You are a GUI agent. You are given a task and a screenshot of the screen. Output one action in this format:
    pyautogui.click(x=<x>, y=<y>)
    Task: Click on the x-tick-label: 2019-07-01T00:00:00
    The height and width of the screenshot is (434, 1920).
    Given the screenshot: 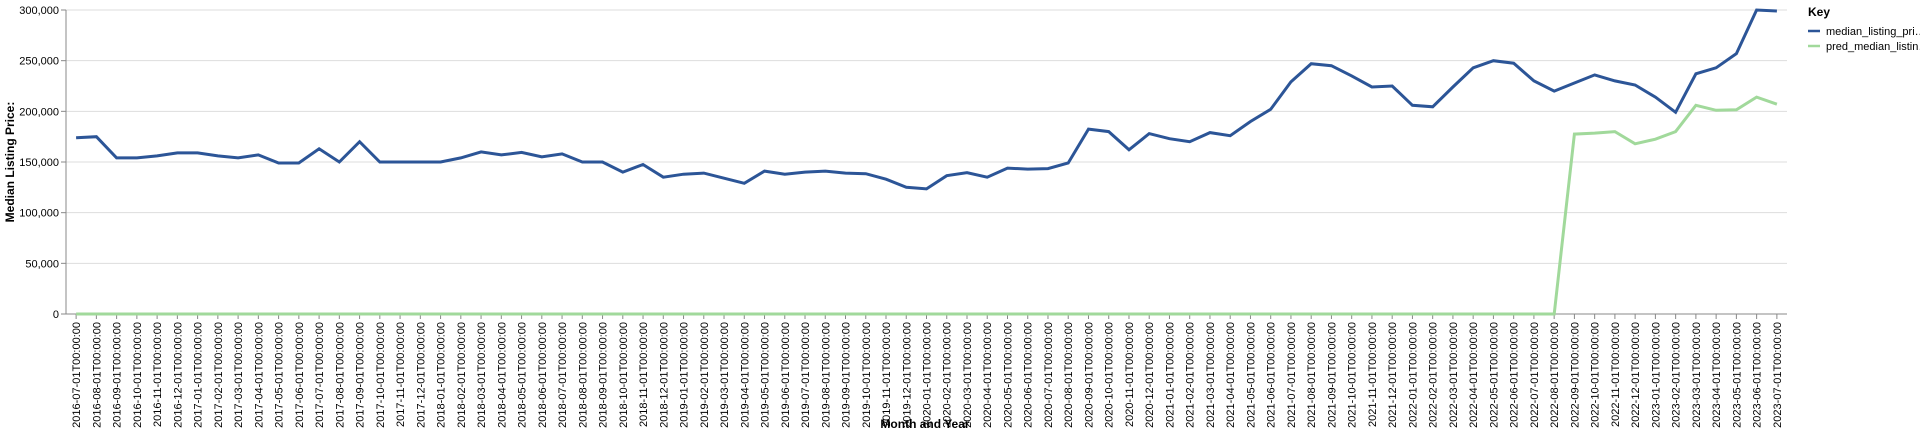 What is the action you would take?
    pyautogui.click(x=806, y=375)
    